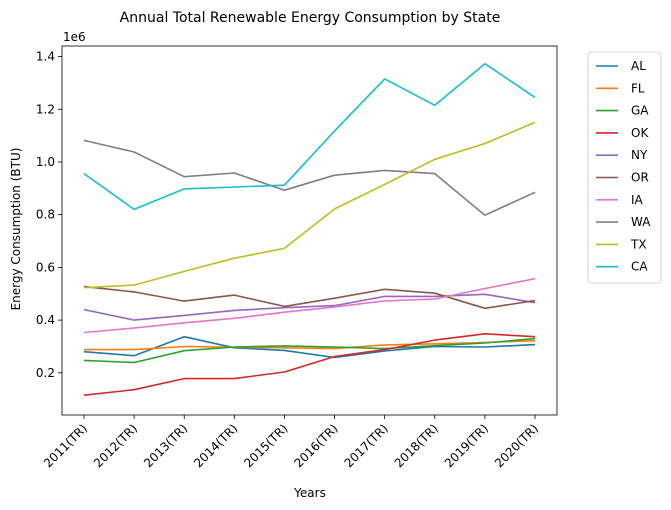  What do you see at coordinates (416, 445) in the screenshot?
I see `x-tick-label: 2018(TR)` at bounding box center [416, 445].